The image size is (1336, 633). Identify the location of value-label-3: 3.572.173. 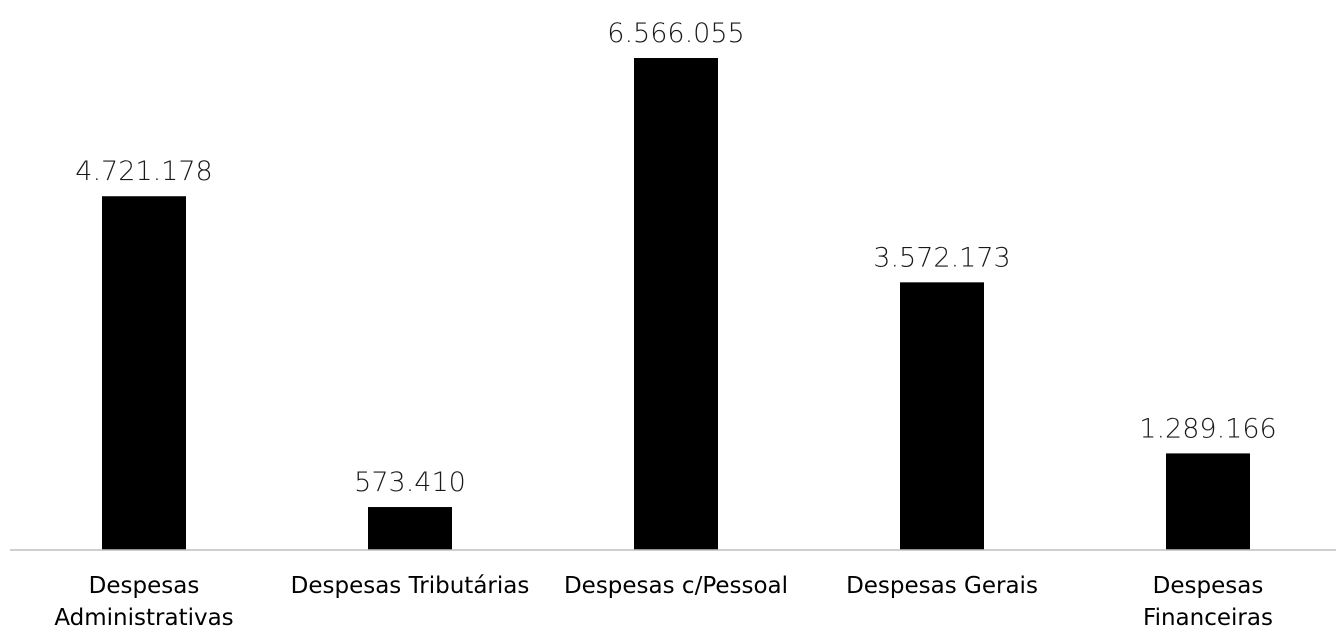
(941, 257).